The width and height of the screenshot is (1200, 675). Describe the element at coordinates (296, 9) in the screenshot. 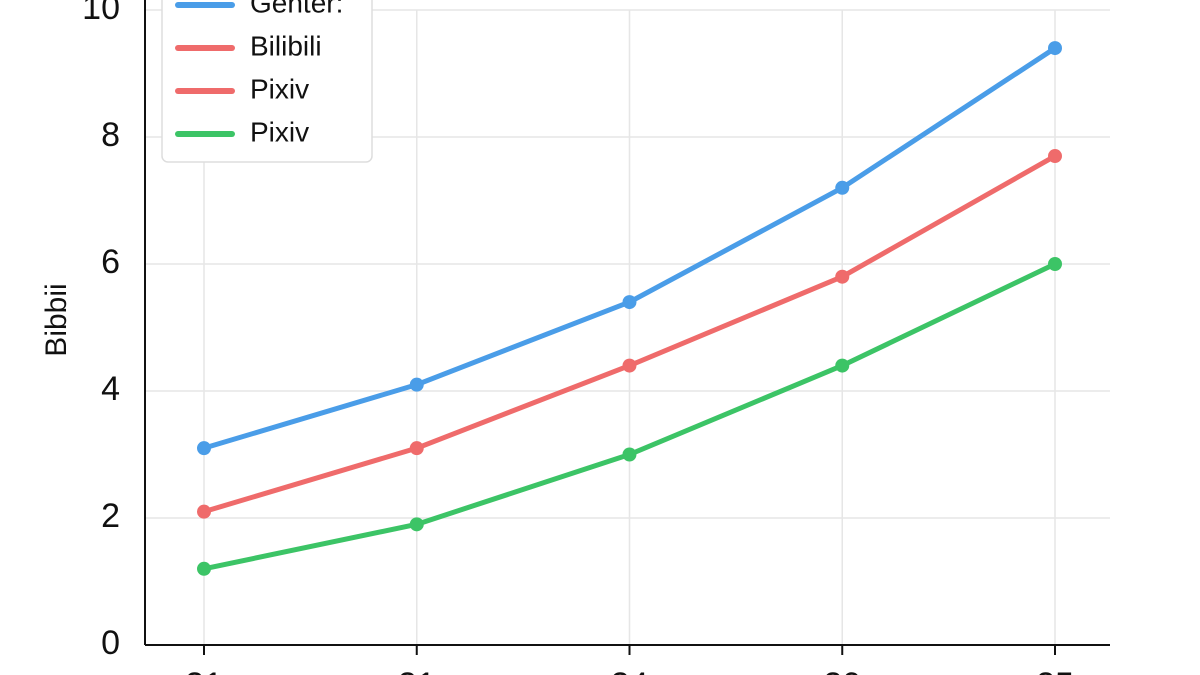

I see `legend-label: Genter:` at that location.